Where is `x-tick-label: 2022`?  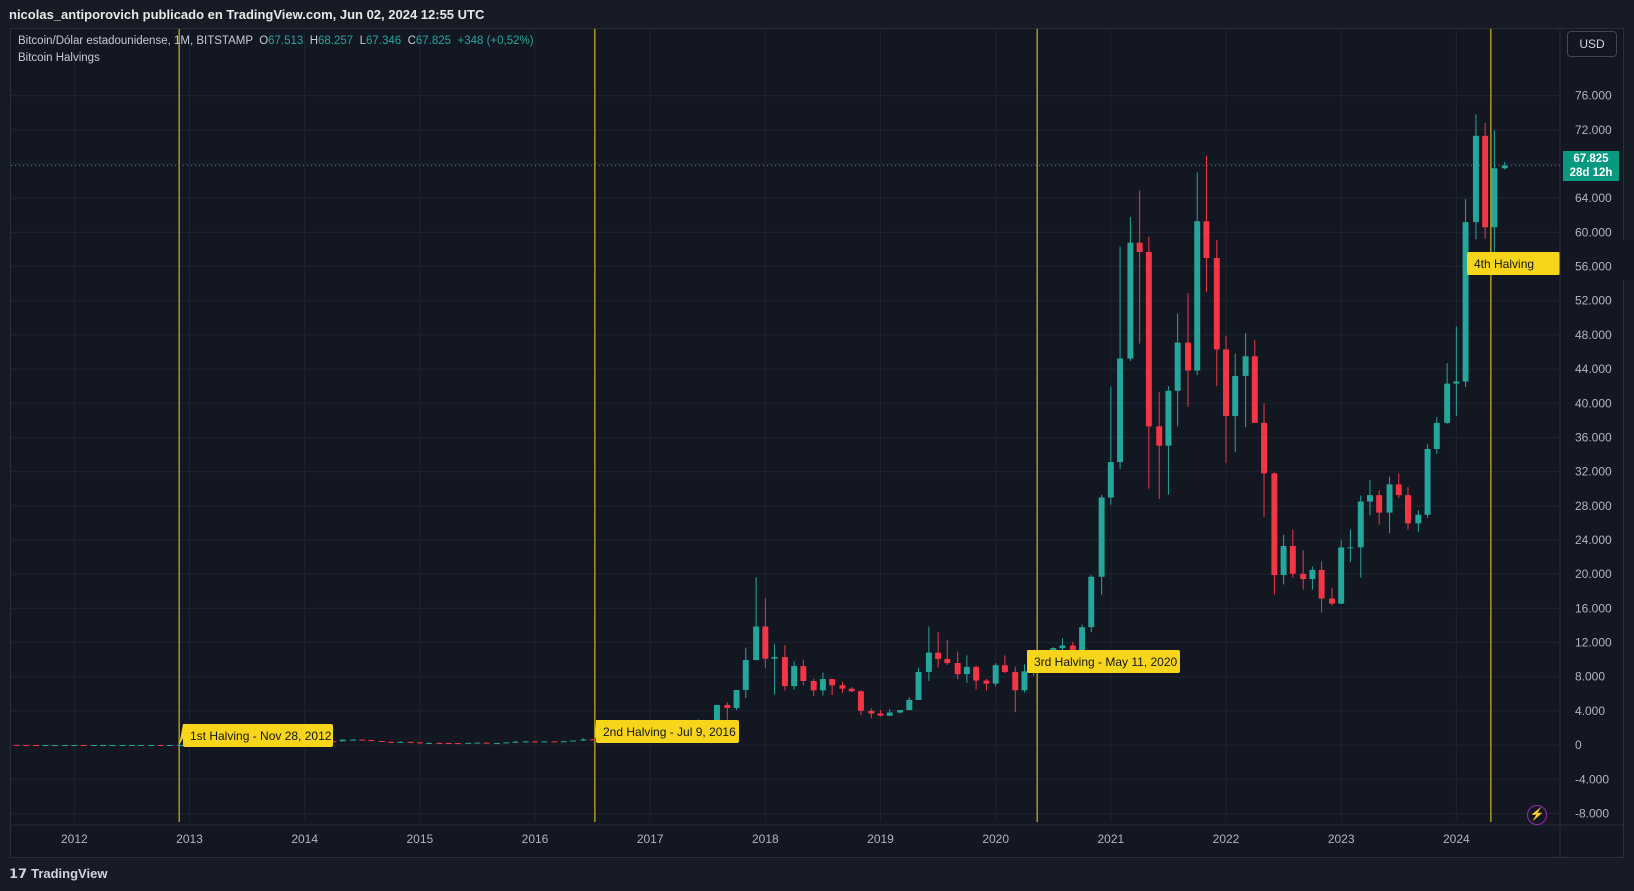
x-tick-label: 2022 is located at coordinates (1226, 839).